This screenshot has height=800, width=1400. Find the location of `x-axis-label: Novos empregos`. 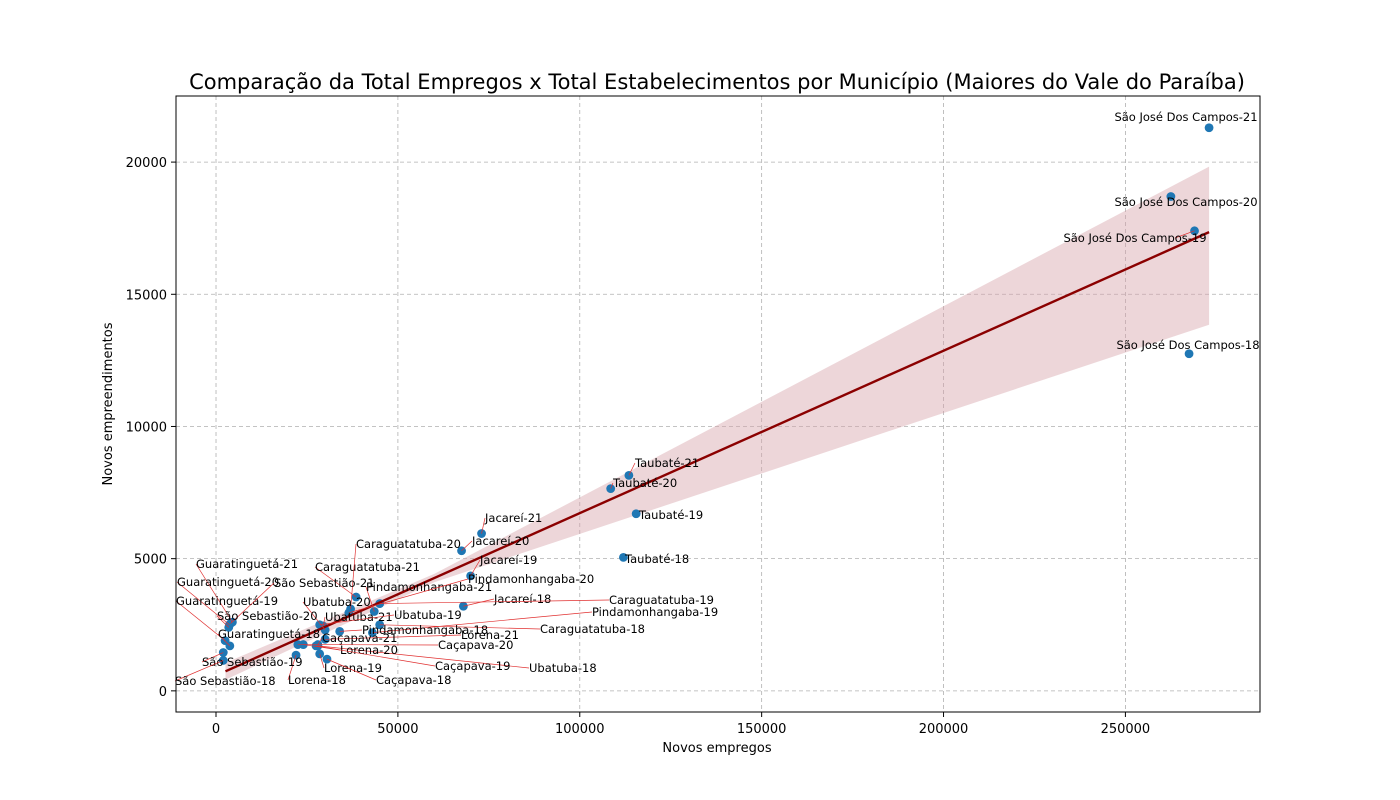

x-axis-label: Novos empregos is located at coordinates (716, 748).